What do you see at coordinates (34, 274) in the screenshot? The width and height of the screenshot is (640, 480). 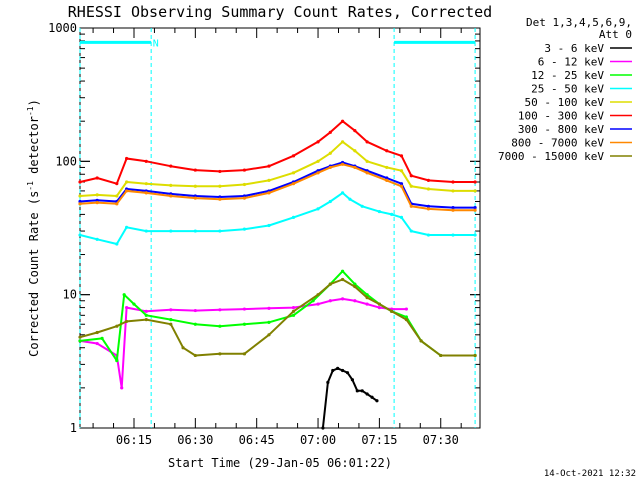 I see `y-axis-label-main: Corrected Count Rate (s` at bounding box center [34, 274].